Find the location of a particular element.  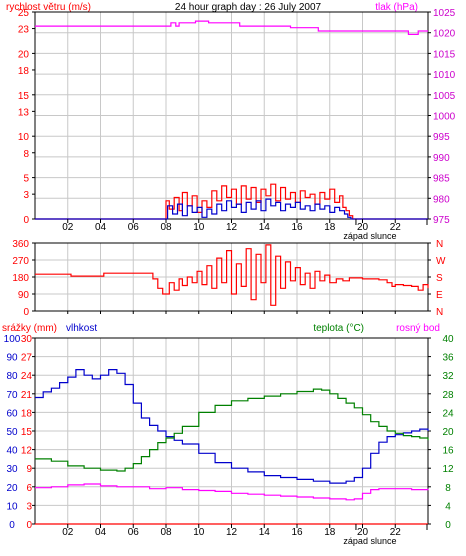

precipitation-tick-label: 21 is located at coordinates (27, 395).